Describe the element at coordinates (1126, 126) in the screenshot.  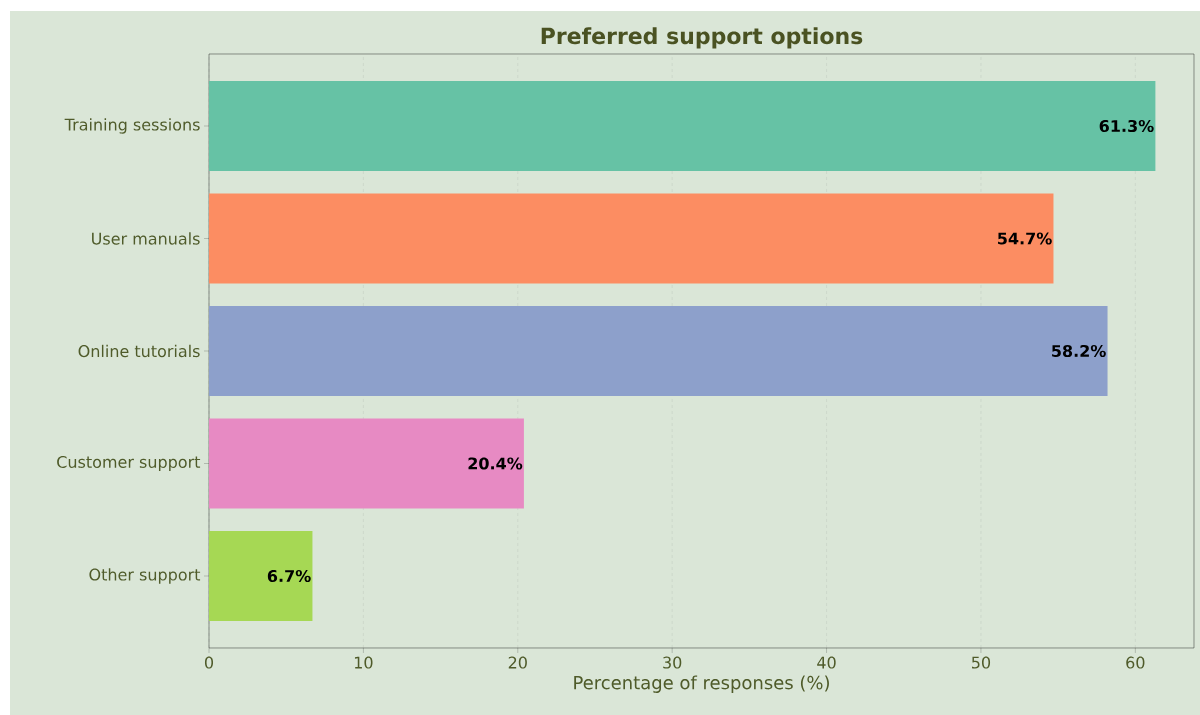
I see `data-label: 61.3%` at that location.